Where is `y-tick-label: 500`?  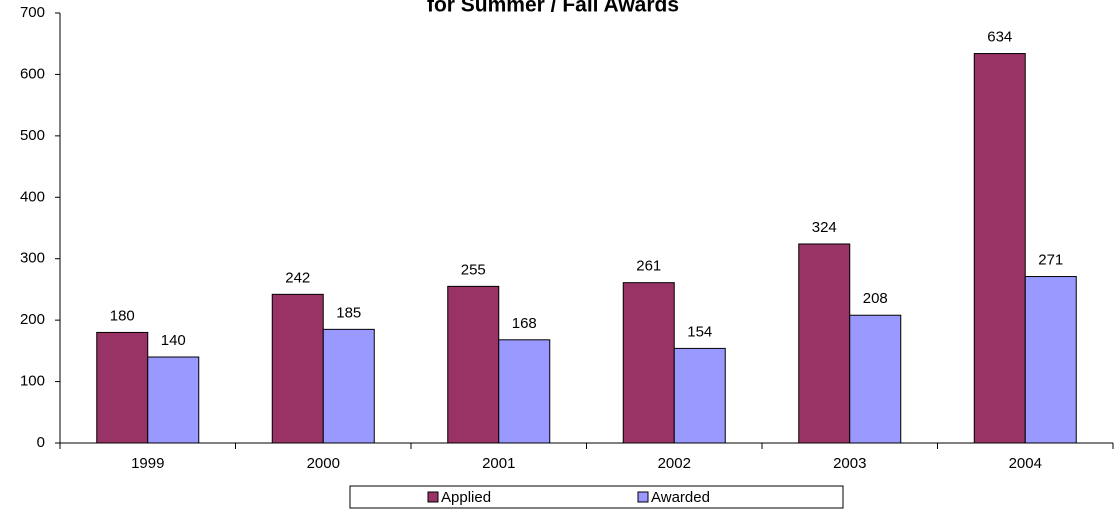
y-tick-label: 500 is located at coordinates (32, 135).